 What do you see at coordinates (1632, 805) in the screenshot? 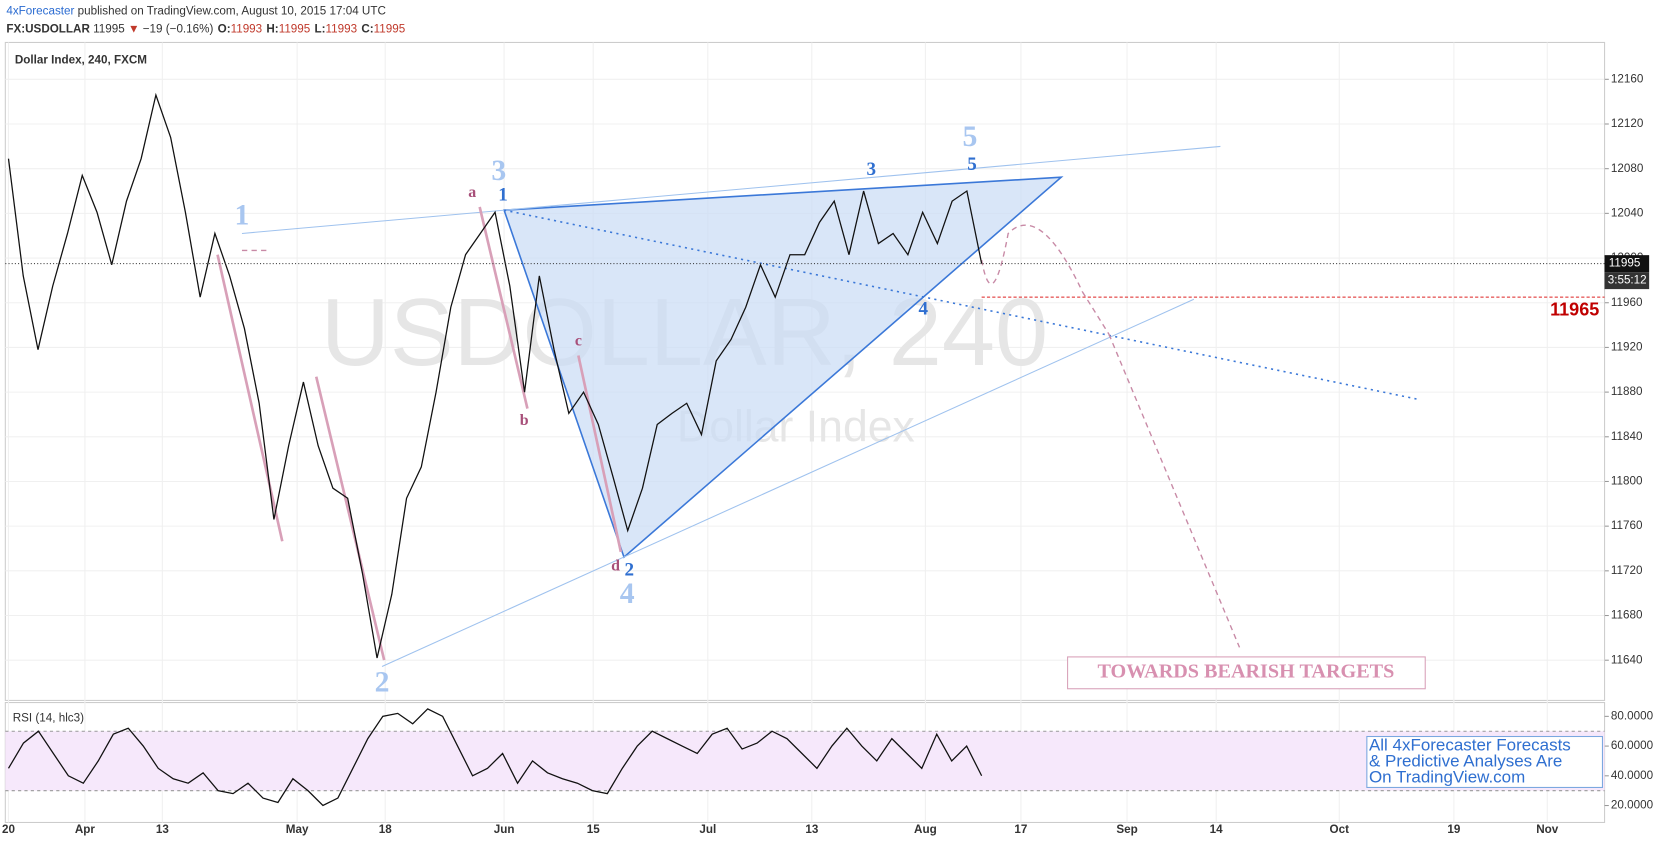
I see `y-tick-label: 20.0000` at bounding box center [1632, 805].